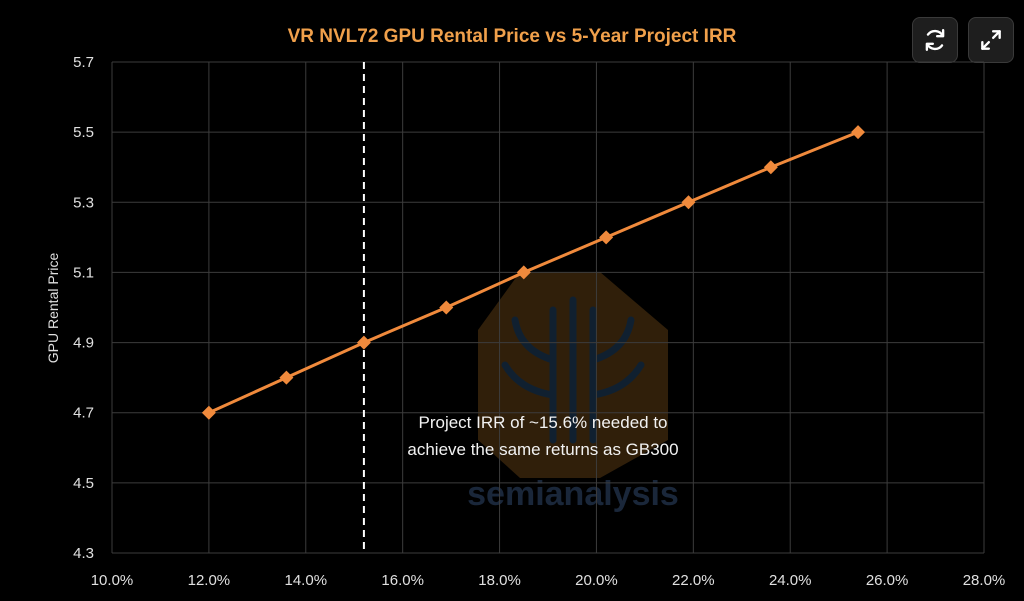 The width and height of the screenshot is (1024, 601). I want to click on x-tick-label: 28.0%, so click(984, 580).